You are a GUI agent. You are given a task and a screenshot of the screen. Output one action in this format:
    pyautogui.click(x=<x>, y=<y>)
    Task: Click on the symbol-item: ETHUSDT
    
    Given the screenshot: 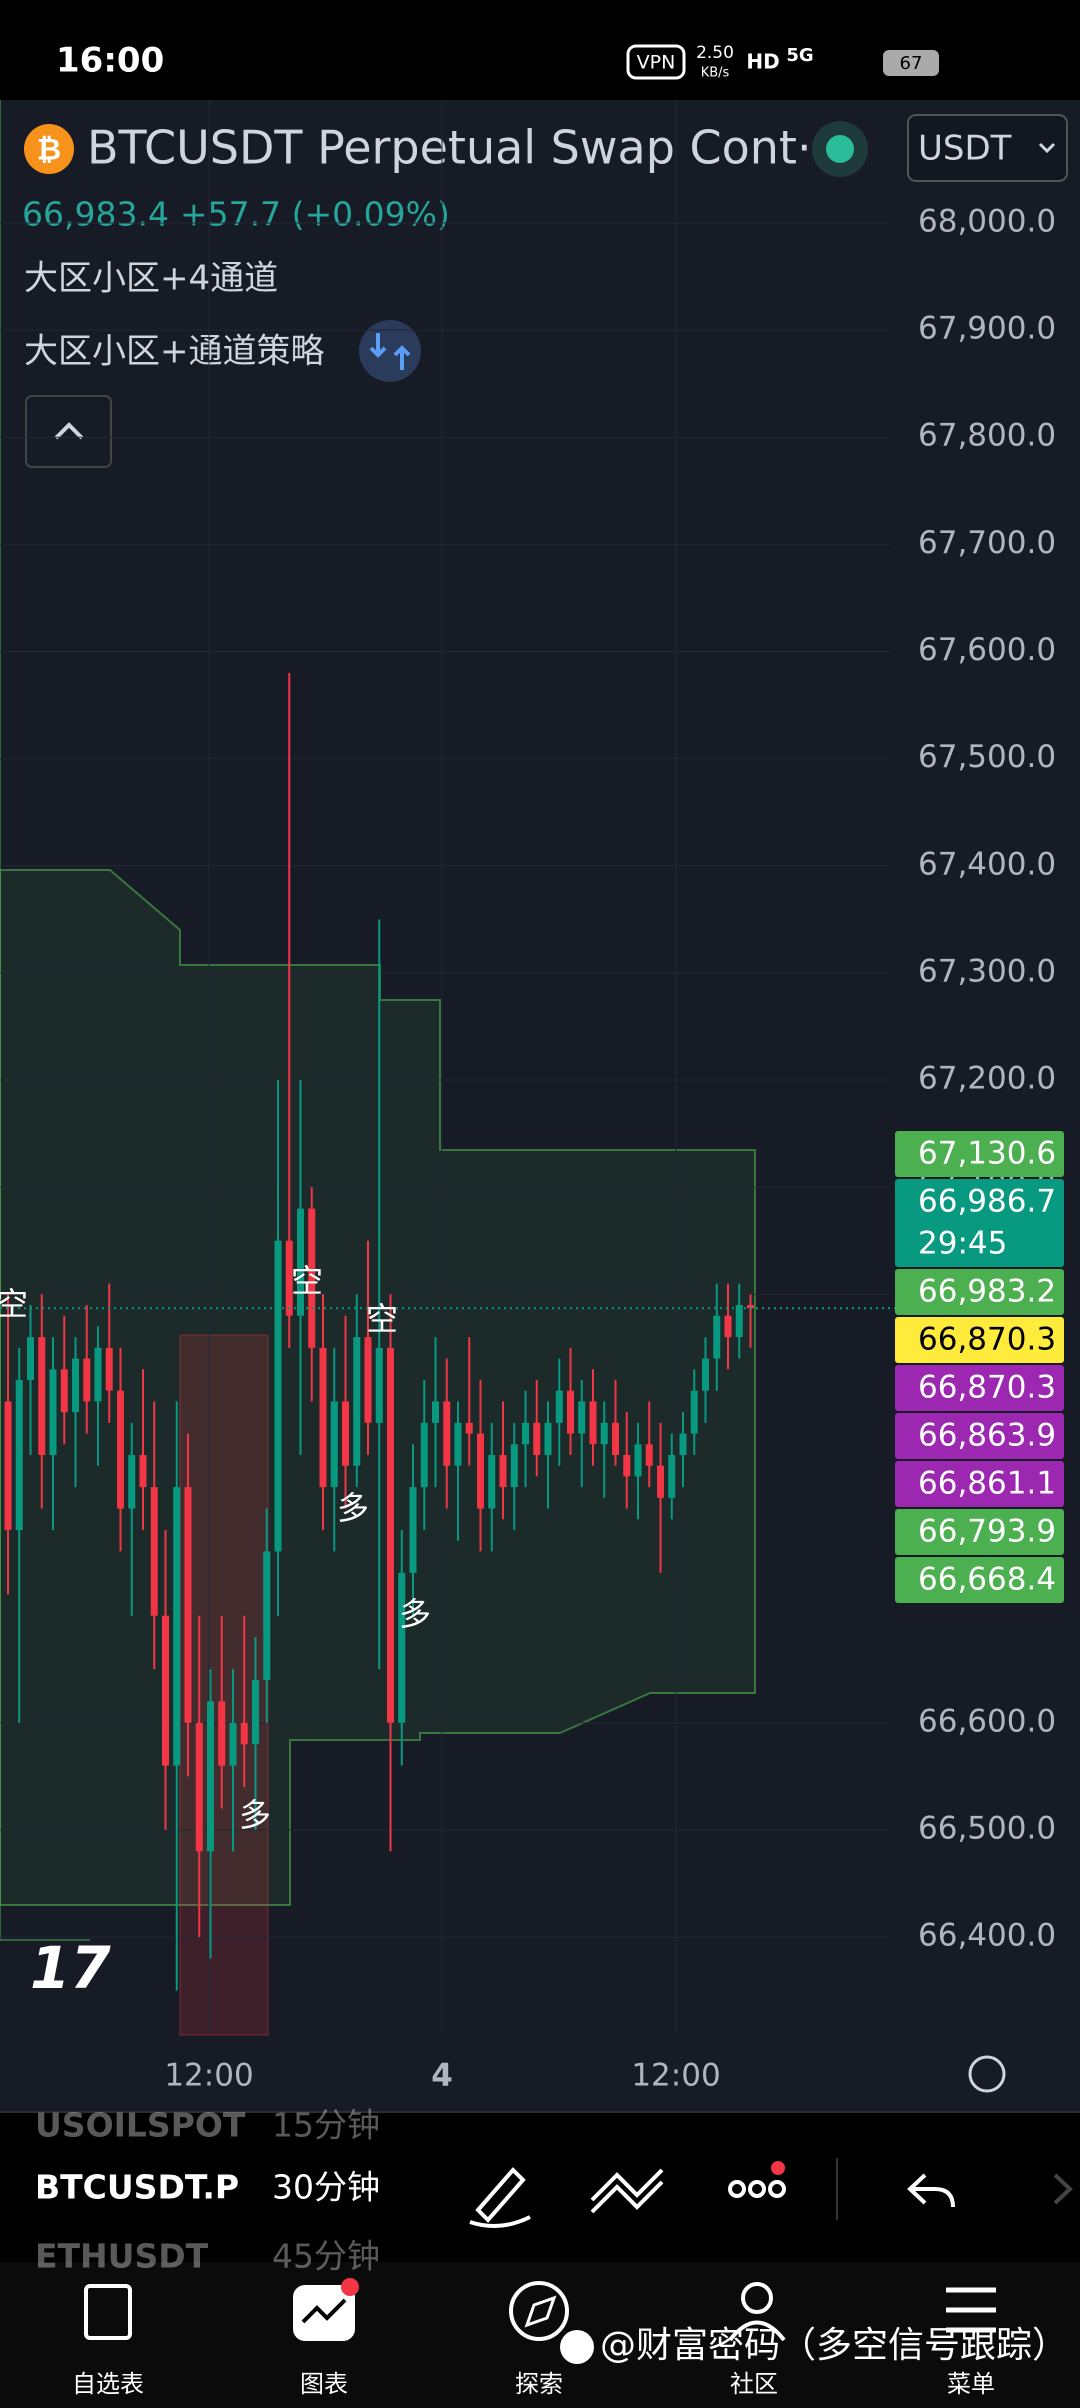 What is the action you would take?
    pyautogui.click(x=122, y=2256)
    